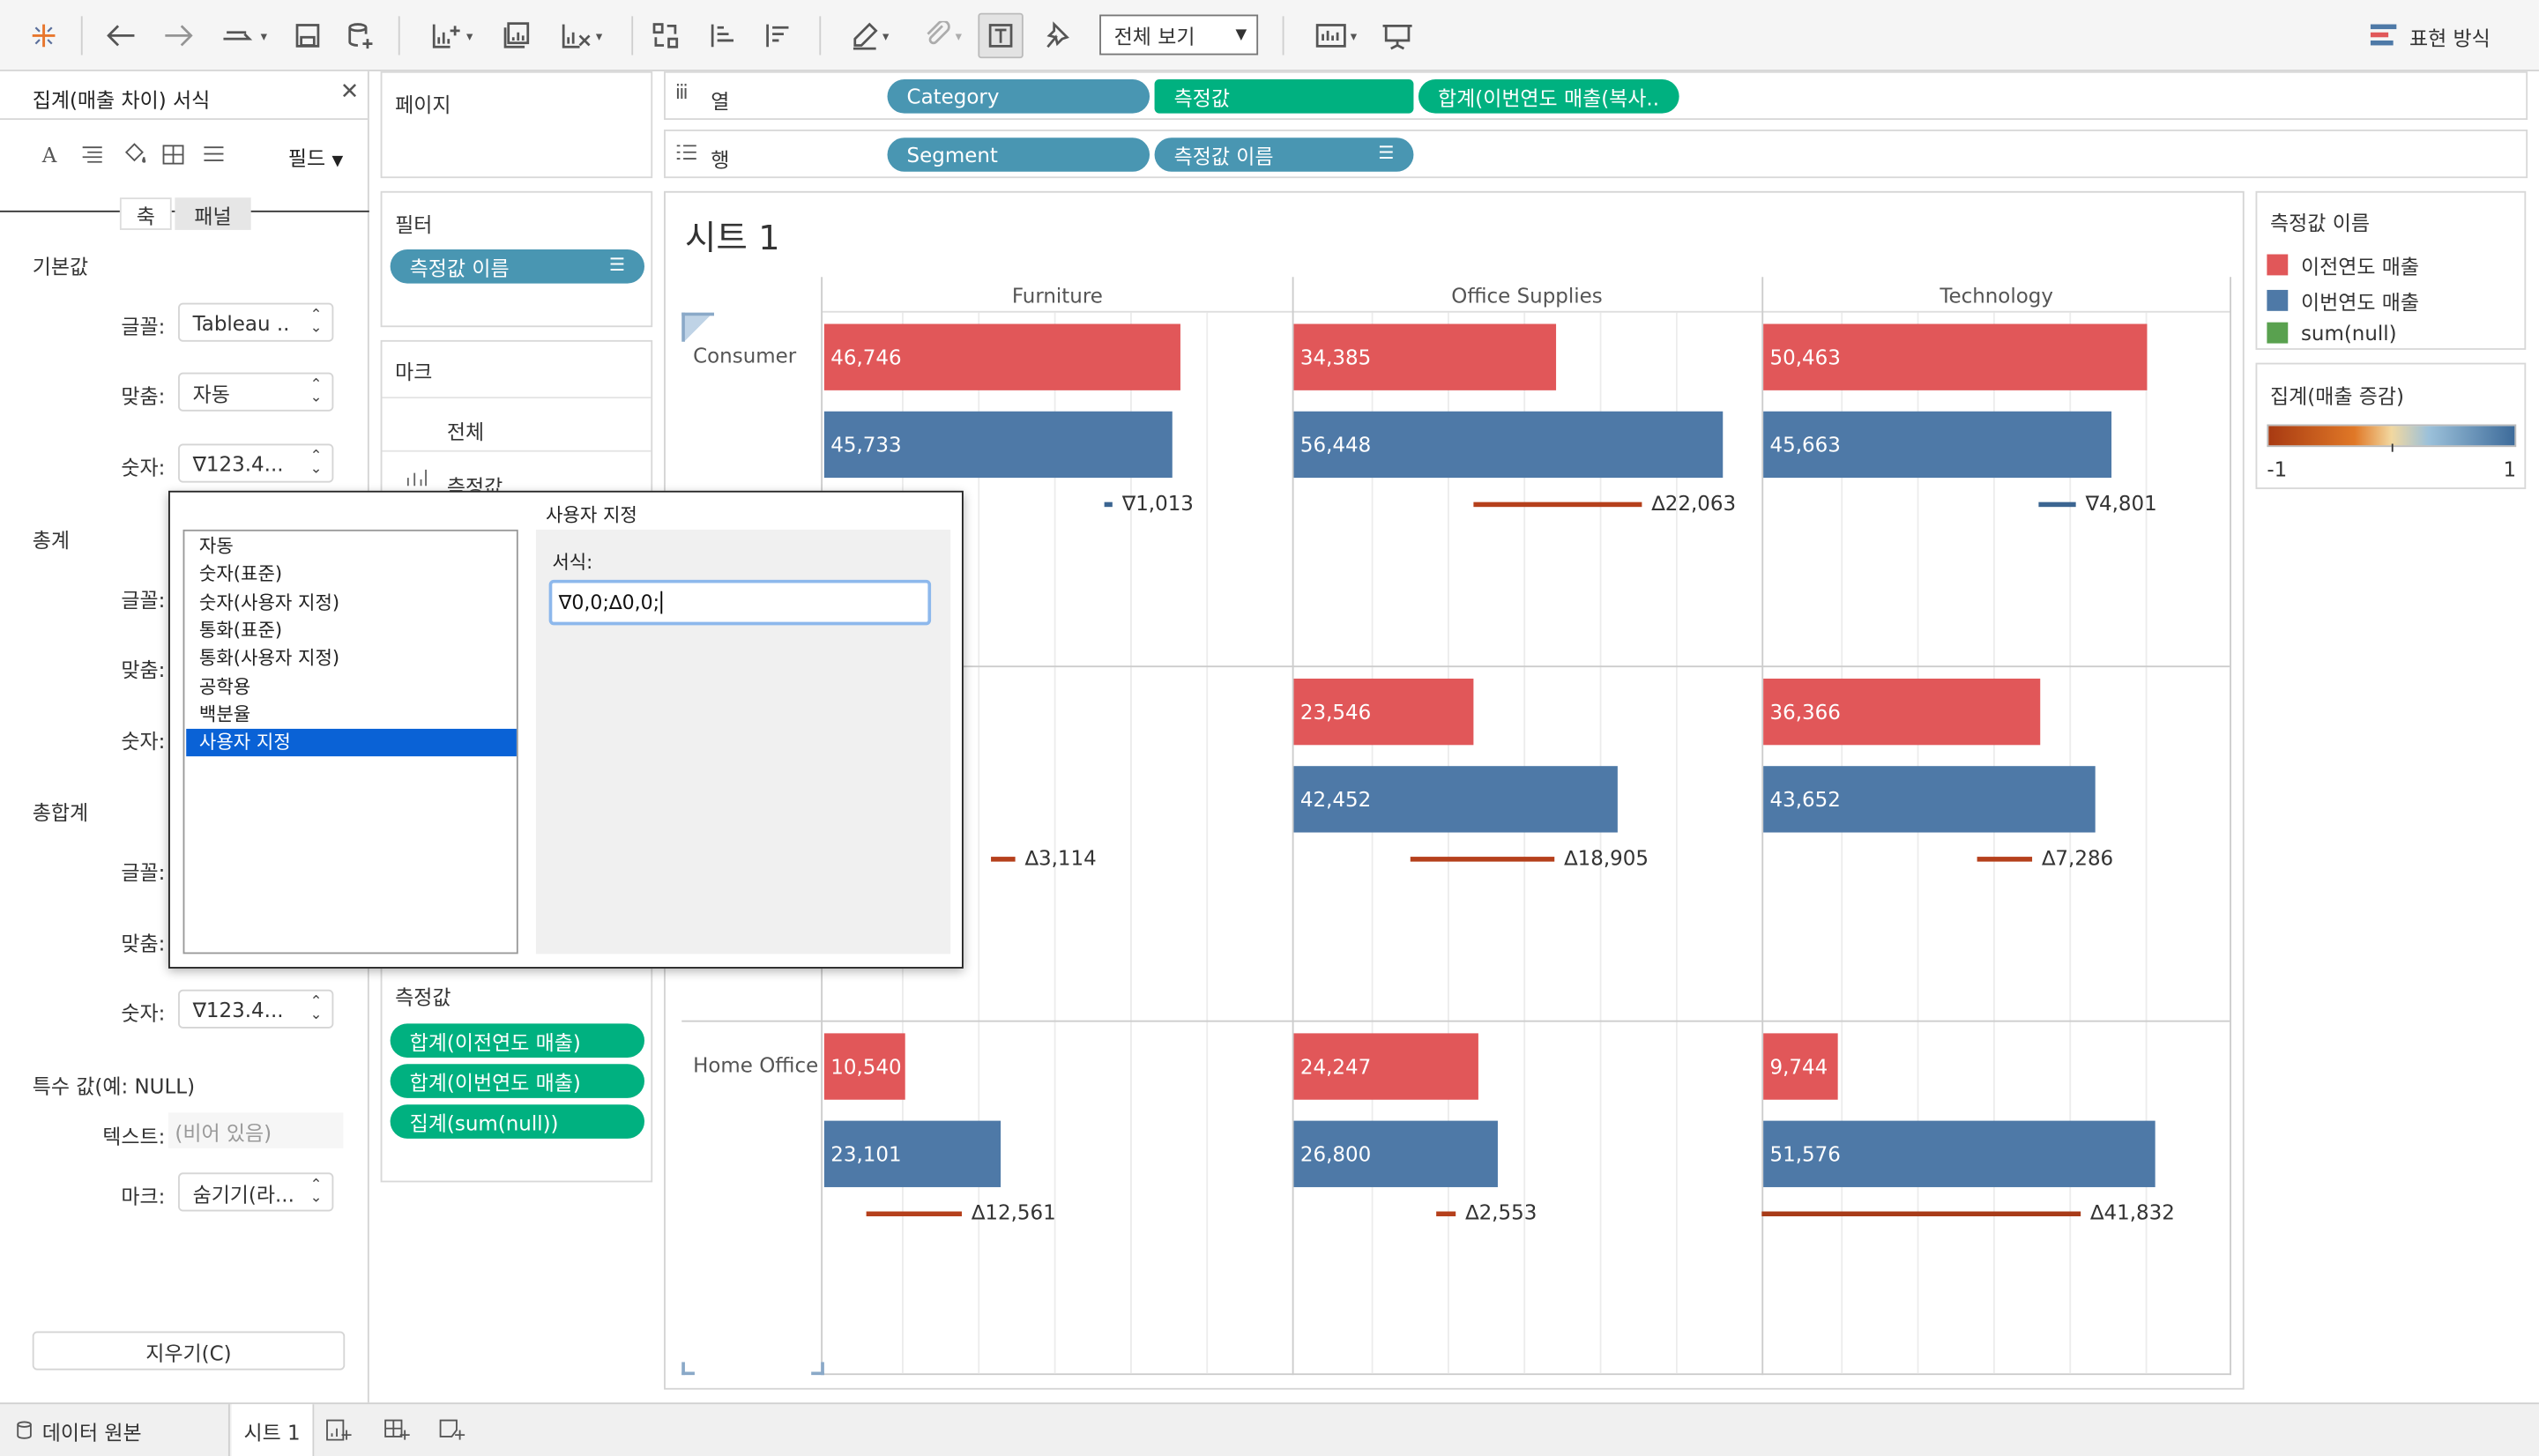 This screenshot has height=1456, width=2539. Describe the element at coordinates (351, 743) in the screenshot. I see `format-type-option: 사용자 지정` at that location.